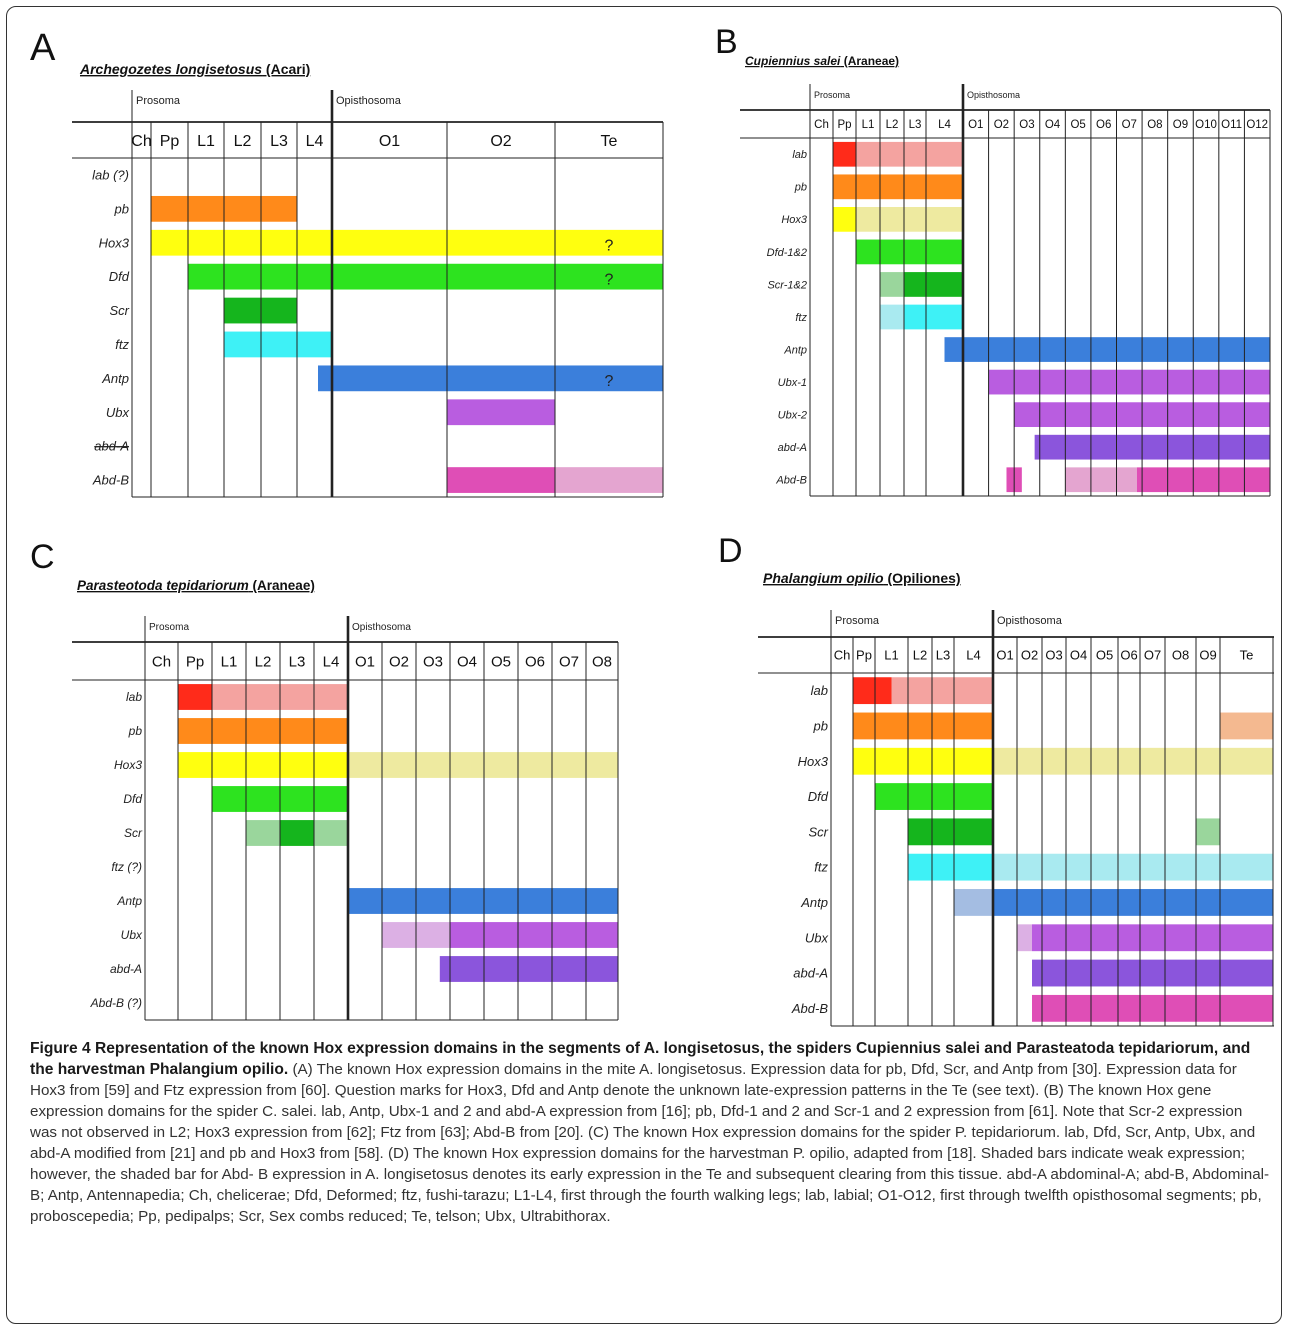  I want to click on panel-letter: B, so click(726, 42).